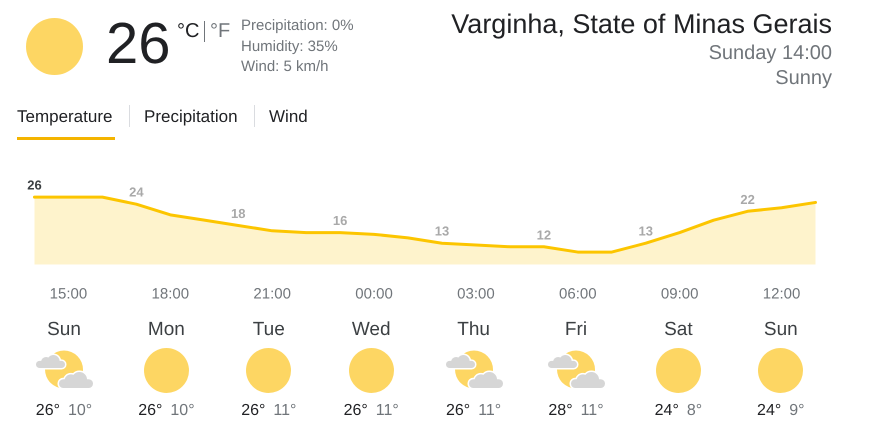  Describe the element at coordinates (136, 192) in the screenshot. I see `data-label: 24` at that location.